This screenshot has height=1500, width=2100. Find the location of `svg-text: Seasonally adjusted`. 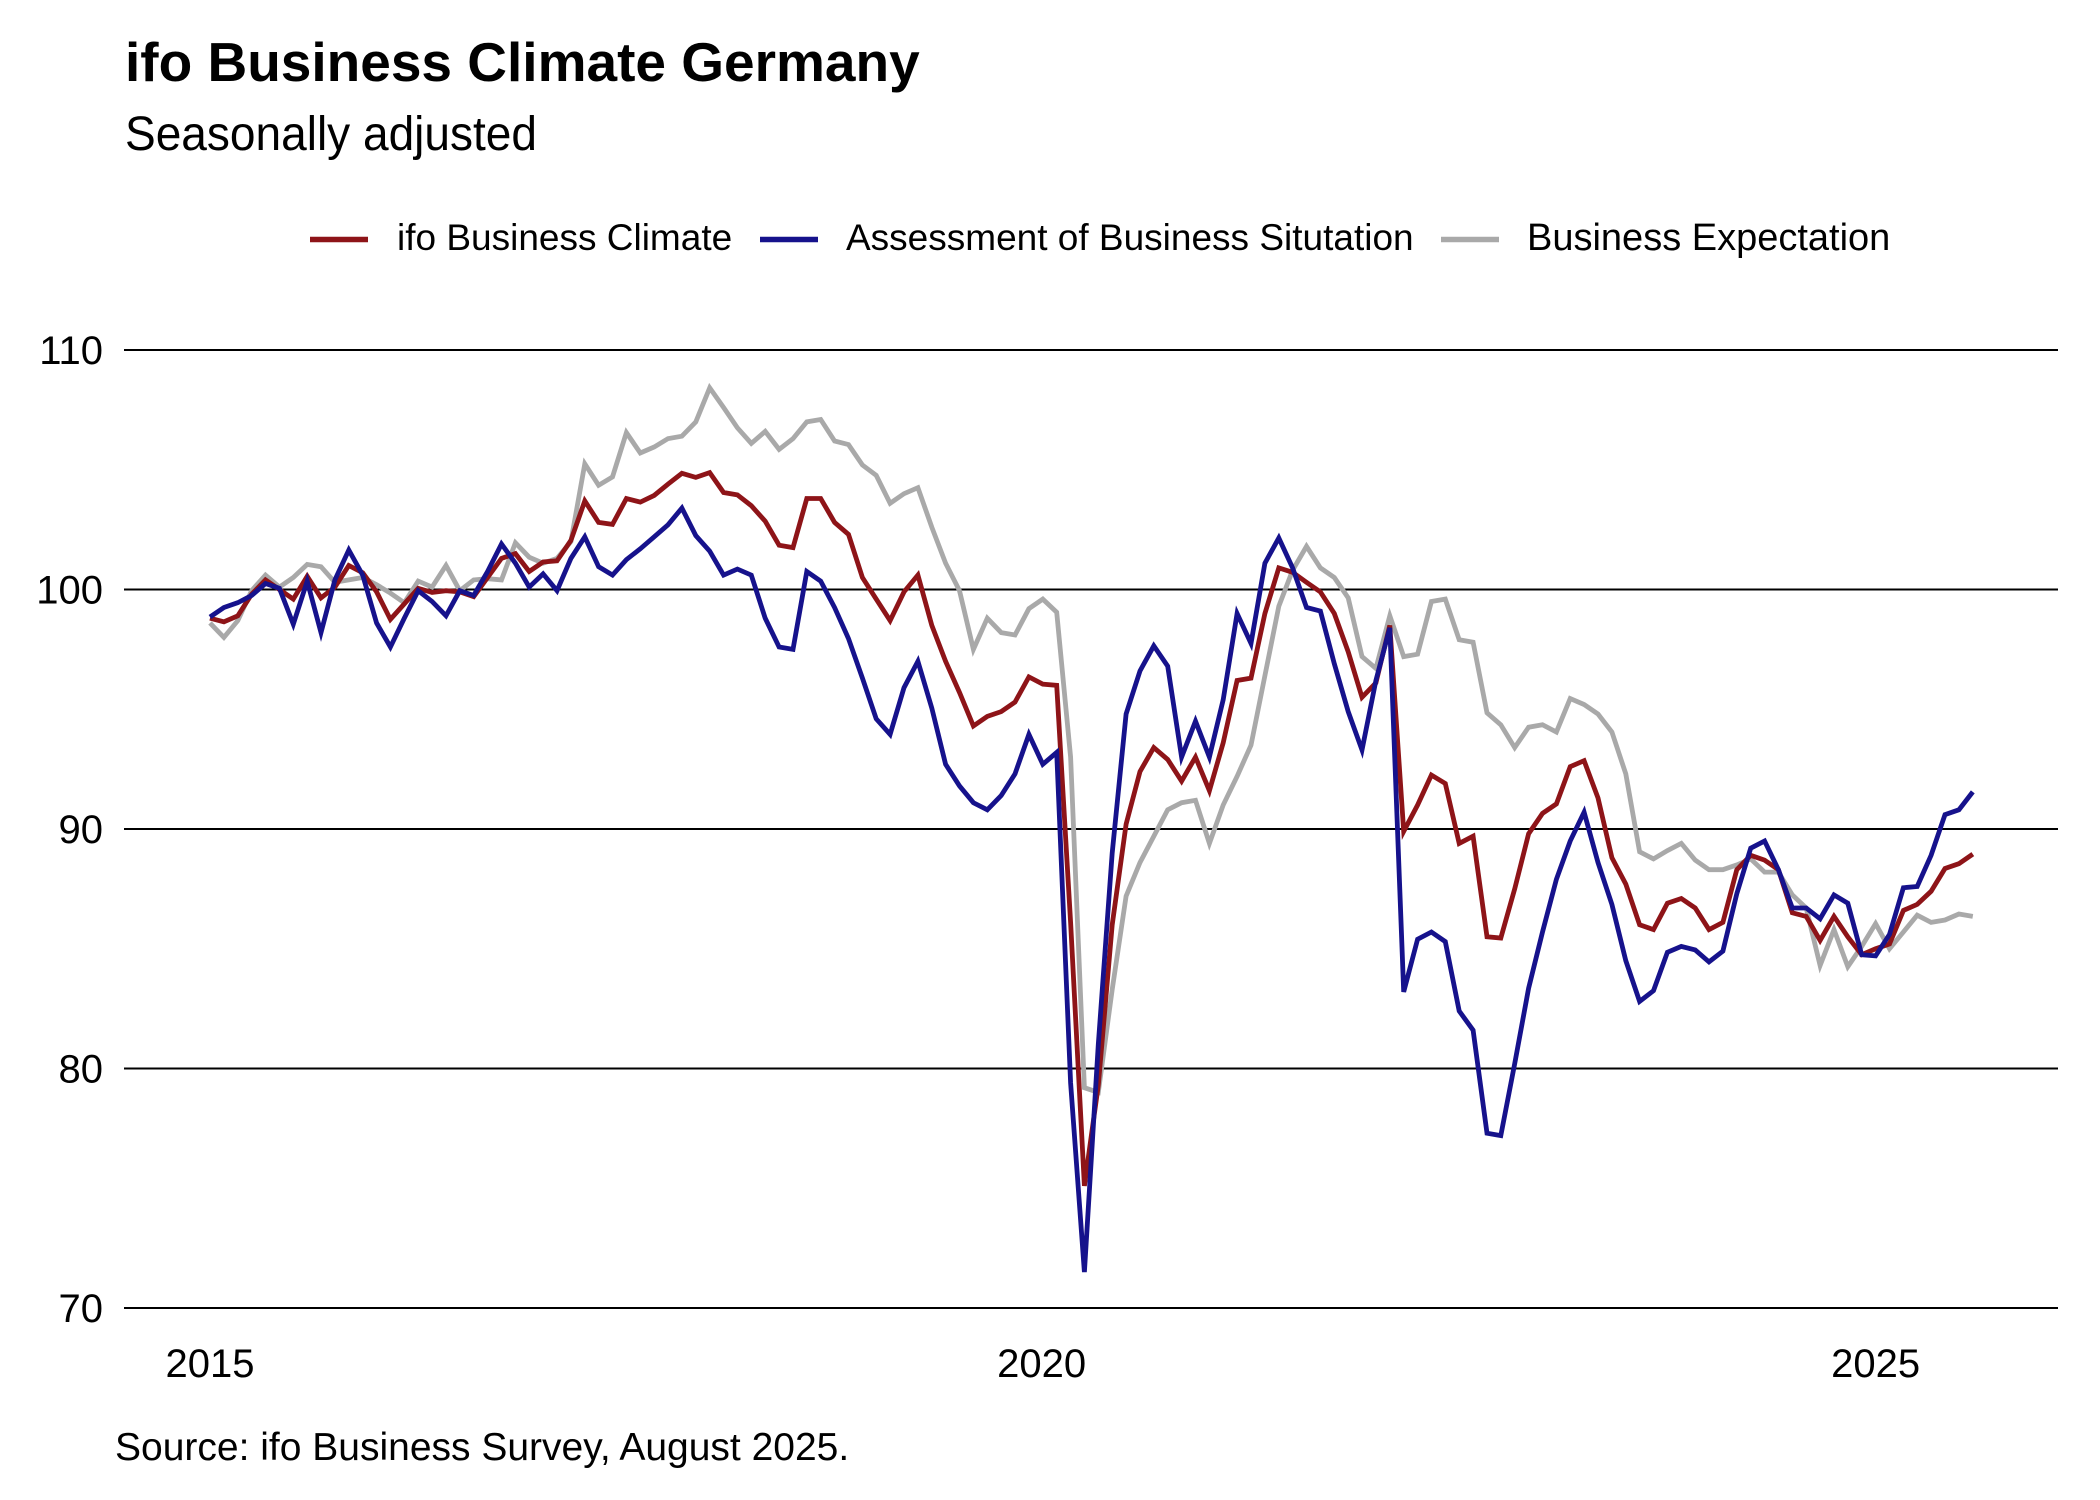

svg-text: Seasonally adjusted is located at coordinates (331, 134).